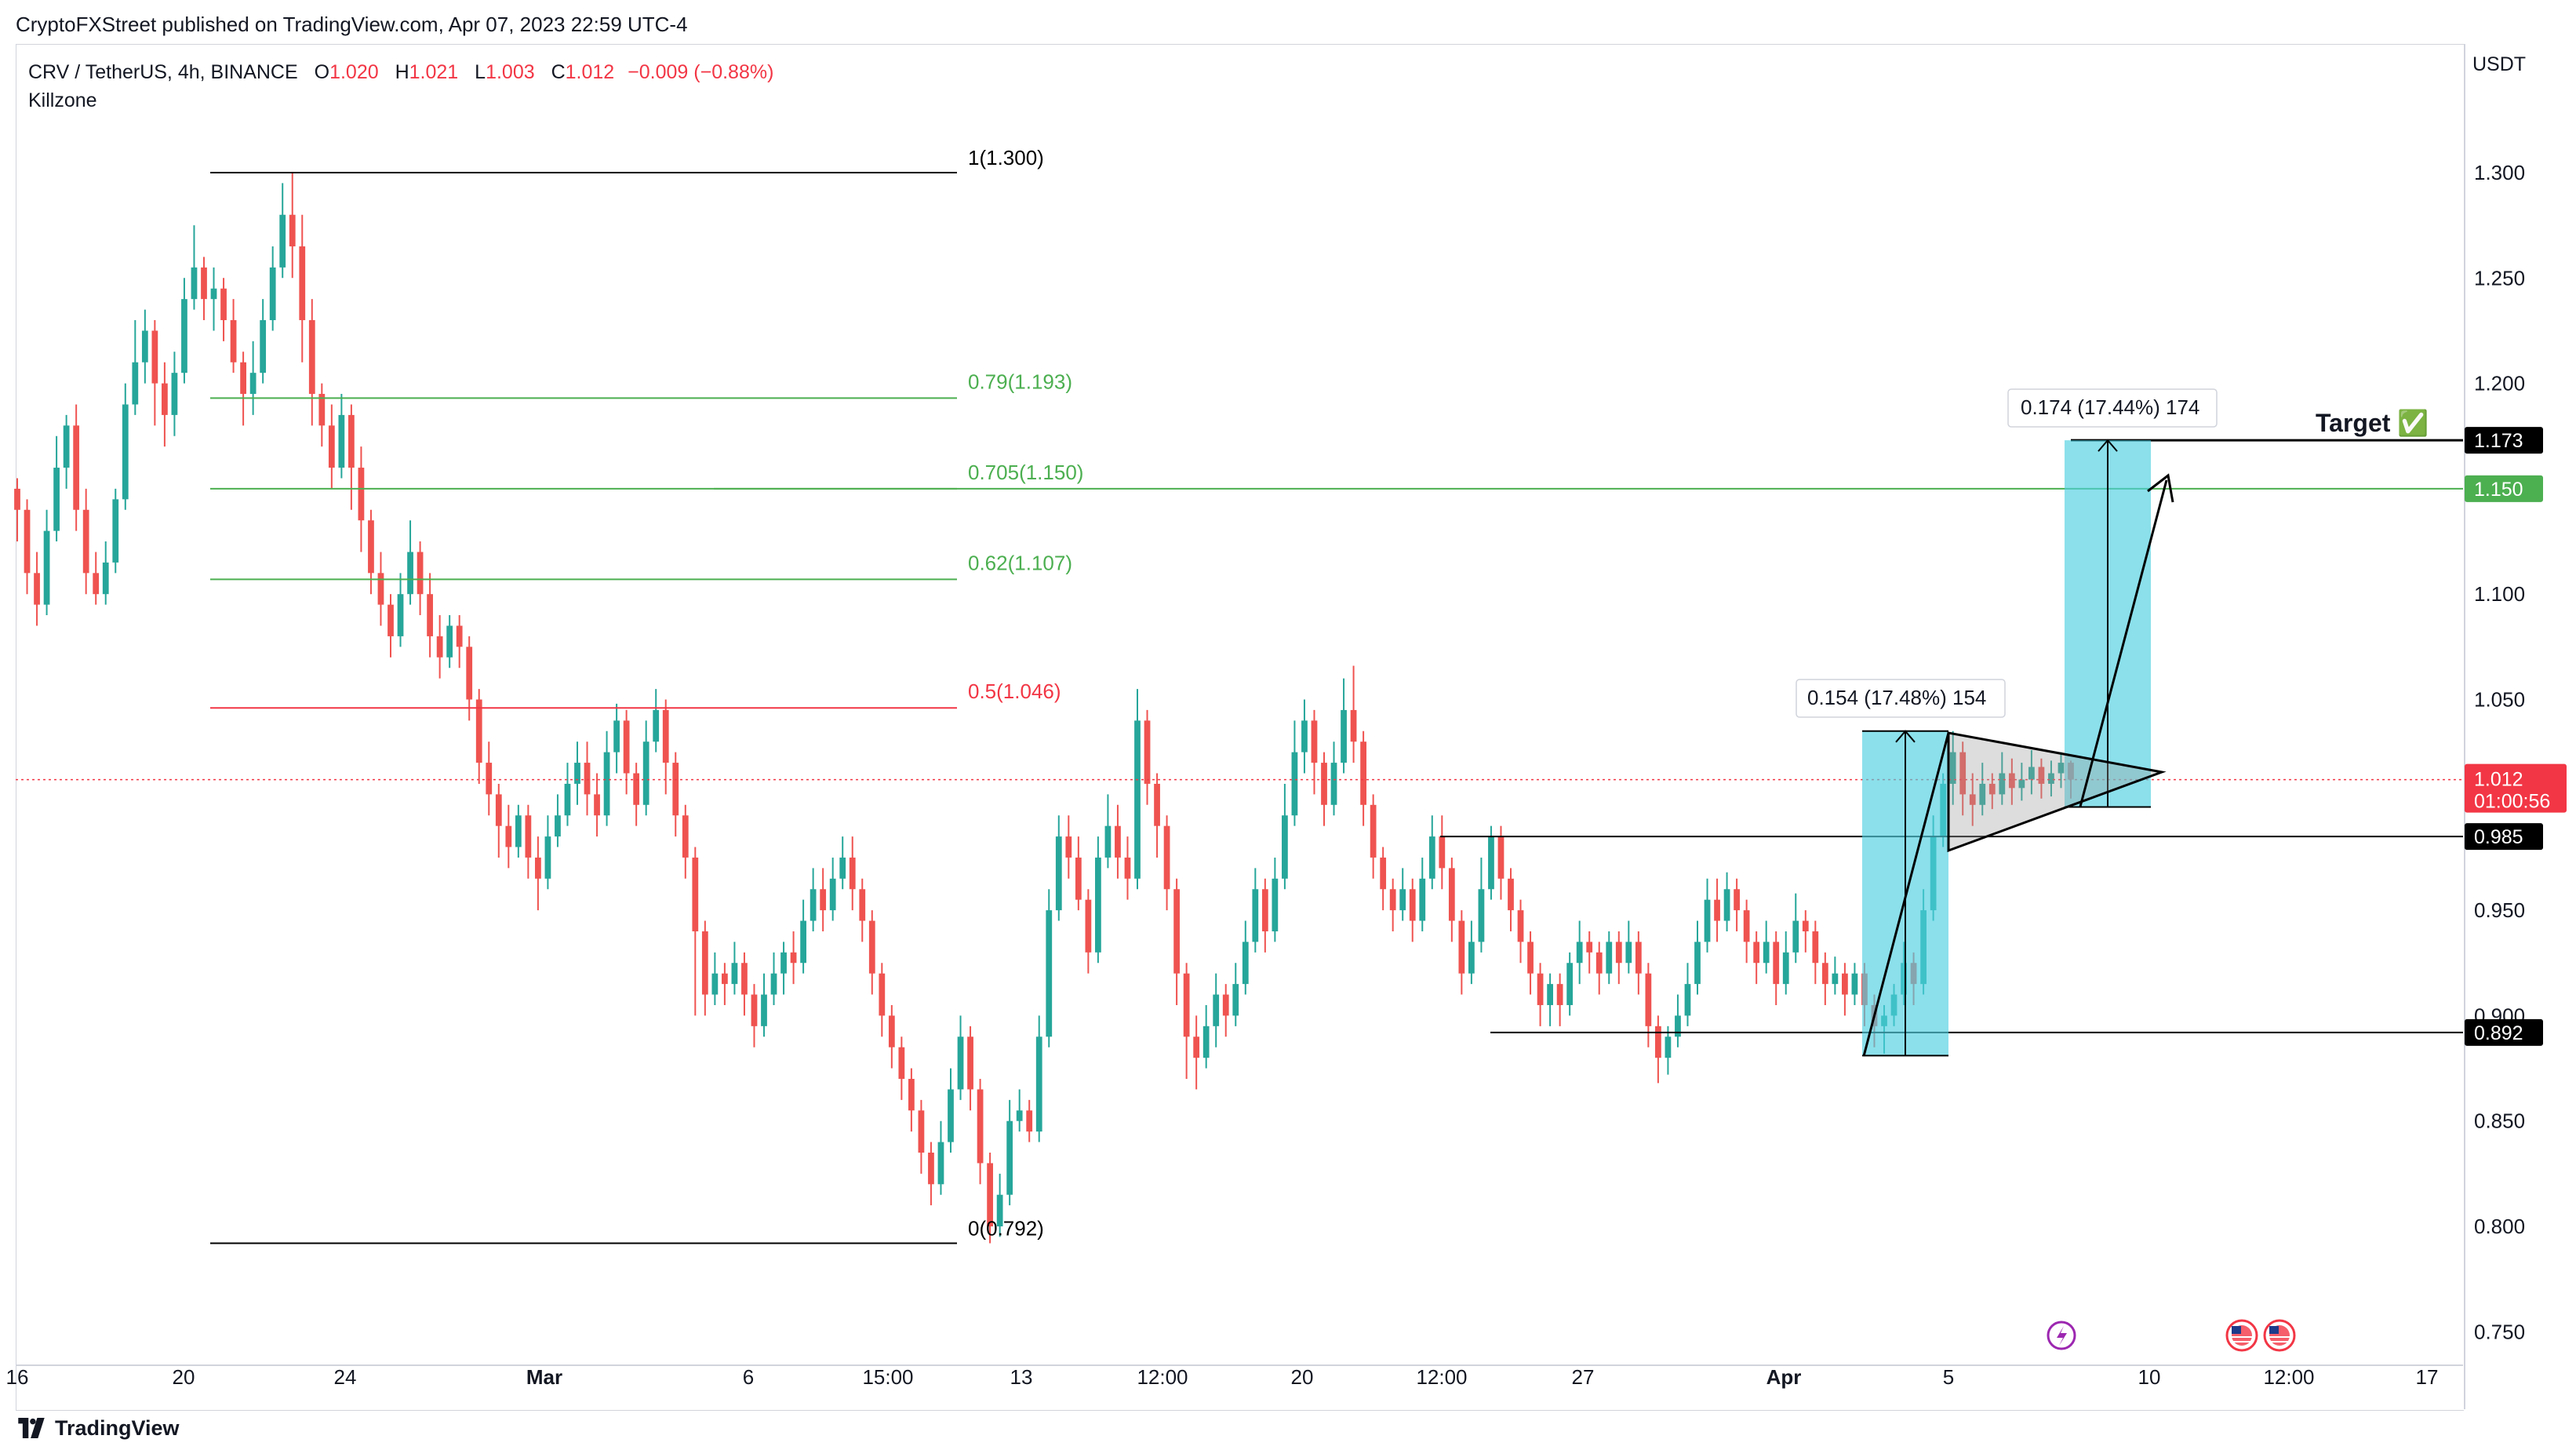  Describe the element at coordinates (354, 72) in the screenshot. I see `open-value: 1.020` at that location.